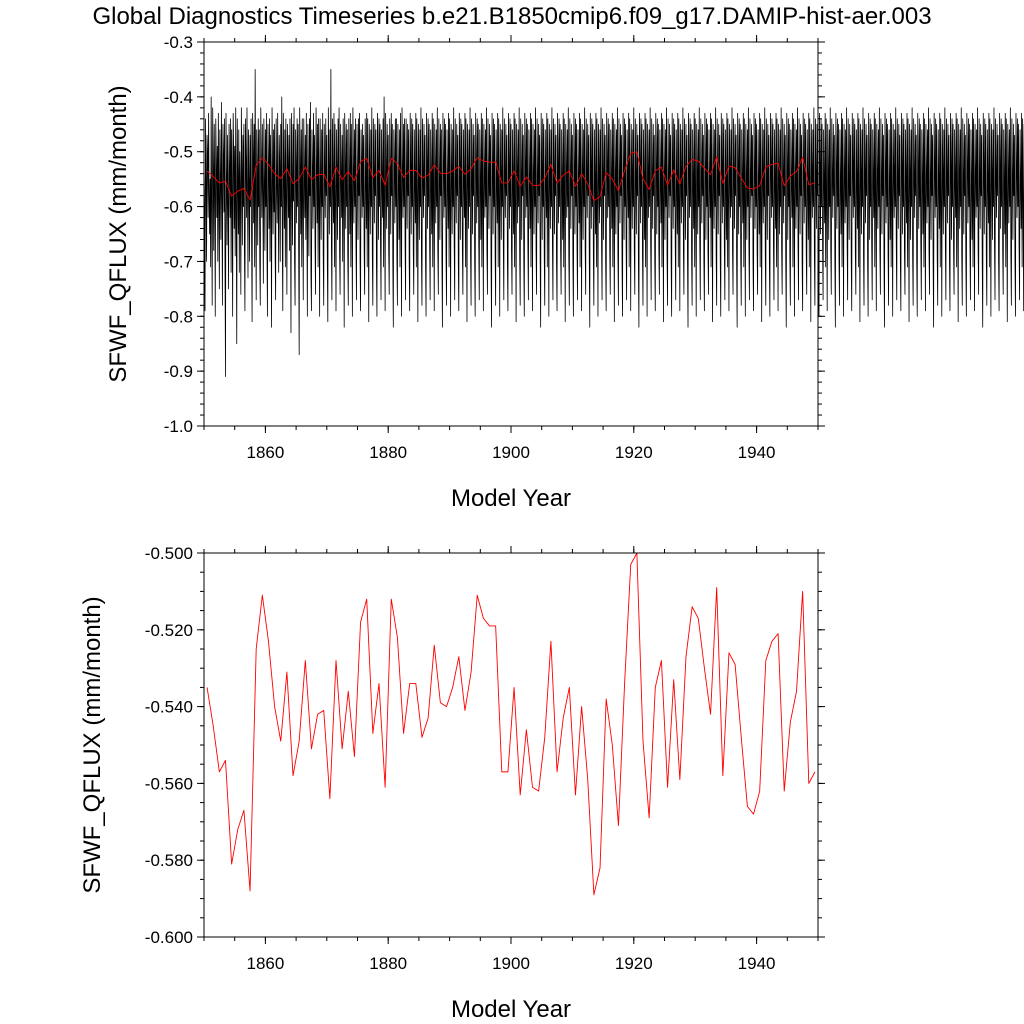 This screenshot has width=1024, height=1024. What do you see at coordinates (634, 963) in the screenshot?
I see `bottom-x-tick-label: 1920` at bounding box center [634, 963].